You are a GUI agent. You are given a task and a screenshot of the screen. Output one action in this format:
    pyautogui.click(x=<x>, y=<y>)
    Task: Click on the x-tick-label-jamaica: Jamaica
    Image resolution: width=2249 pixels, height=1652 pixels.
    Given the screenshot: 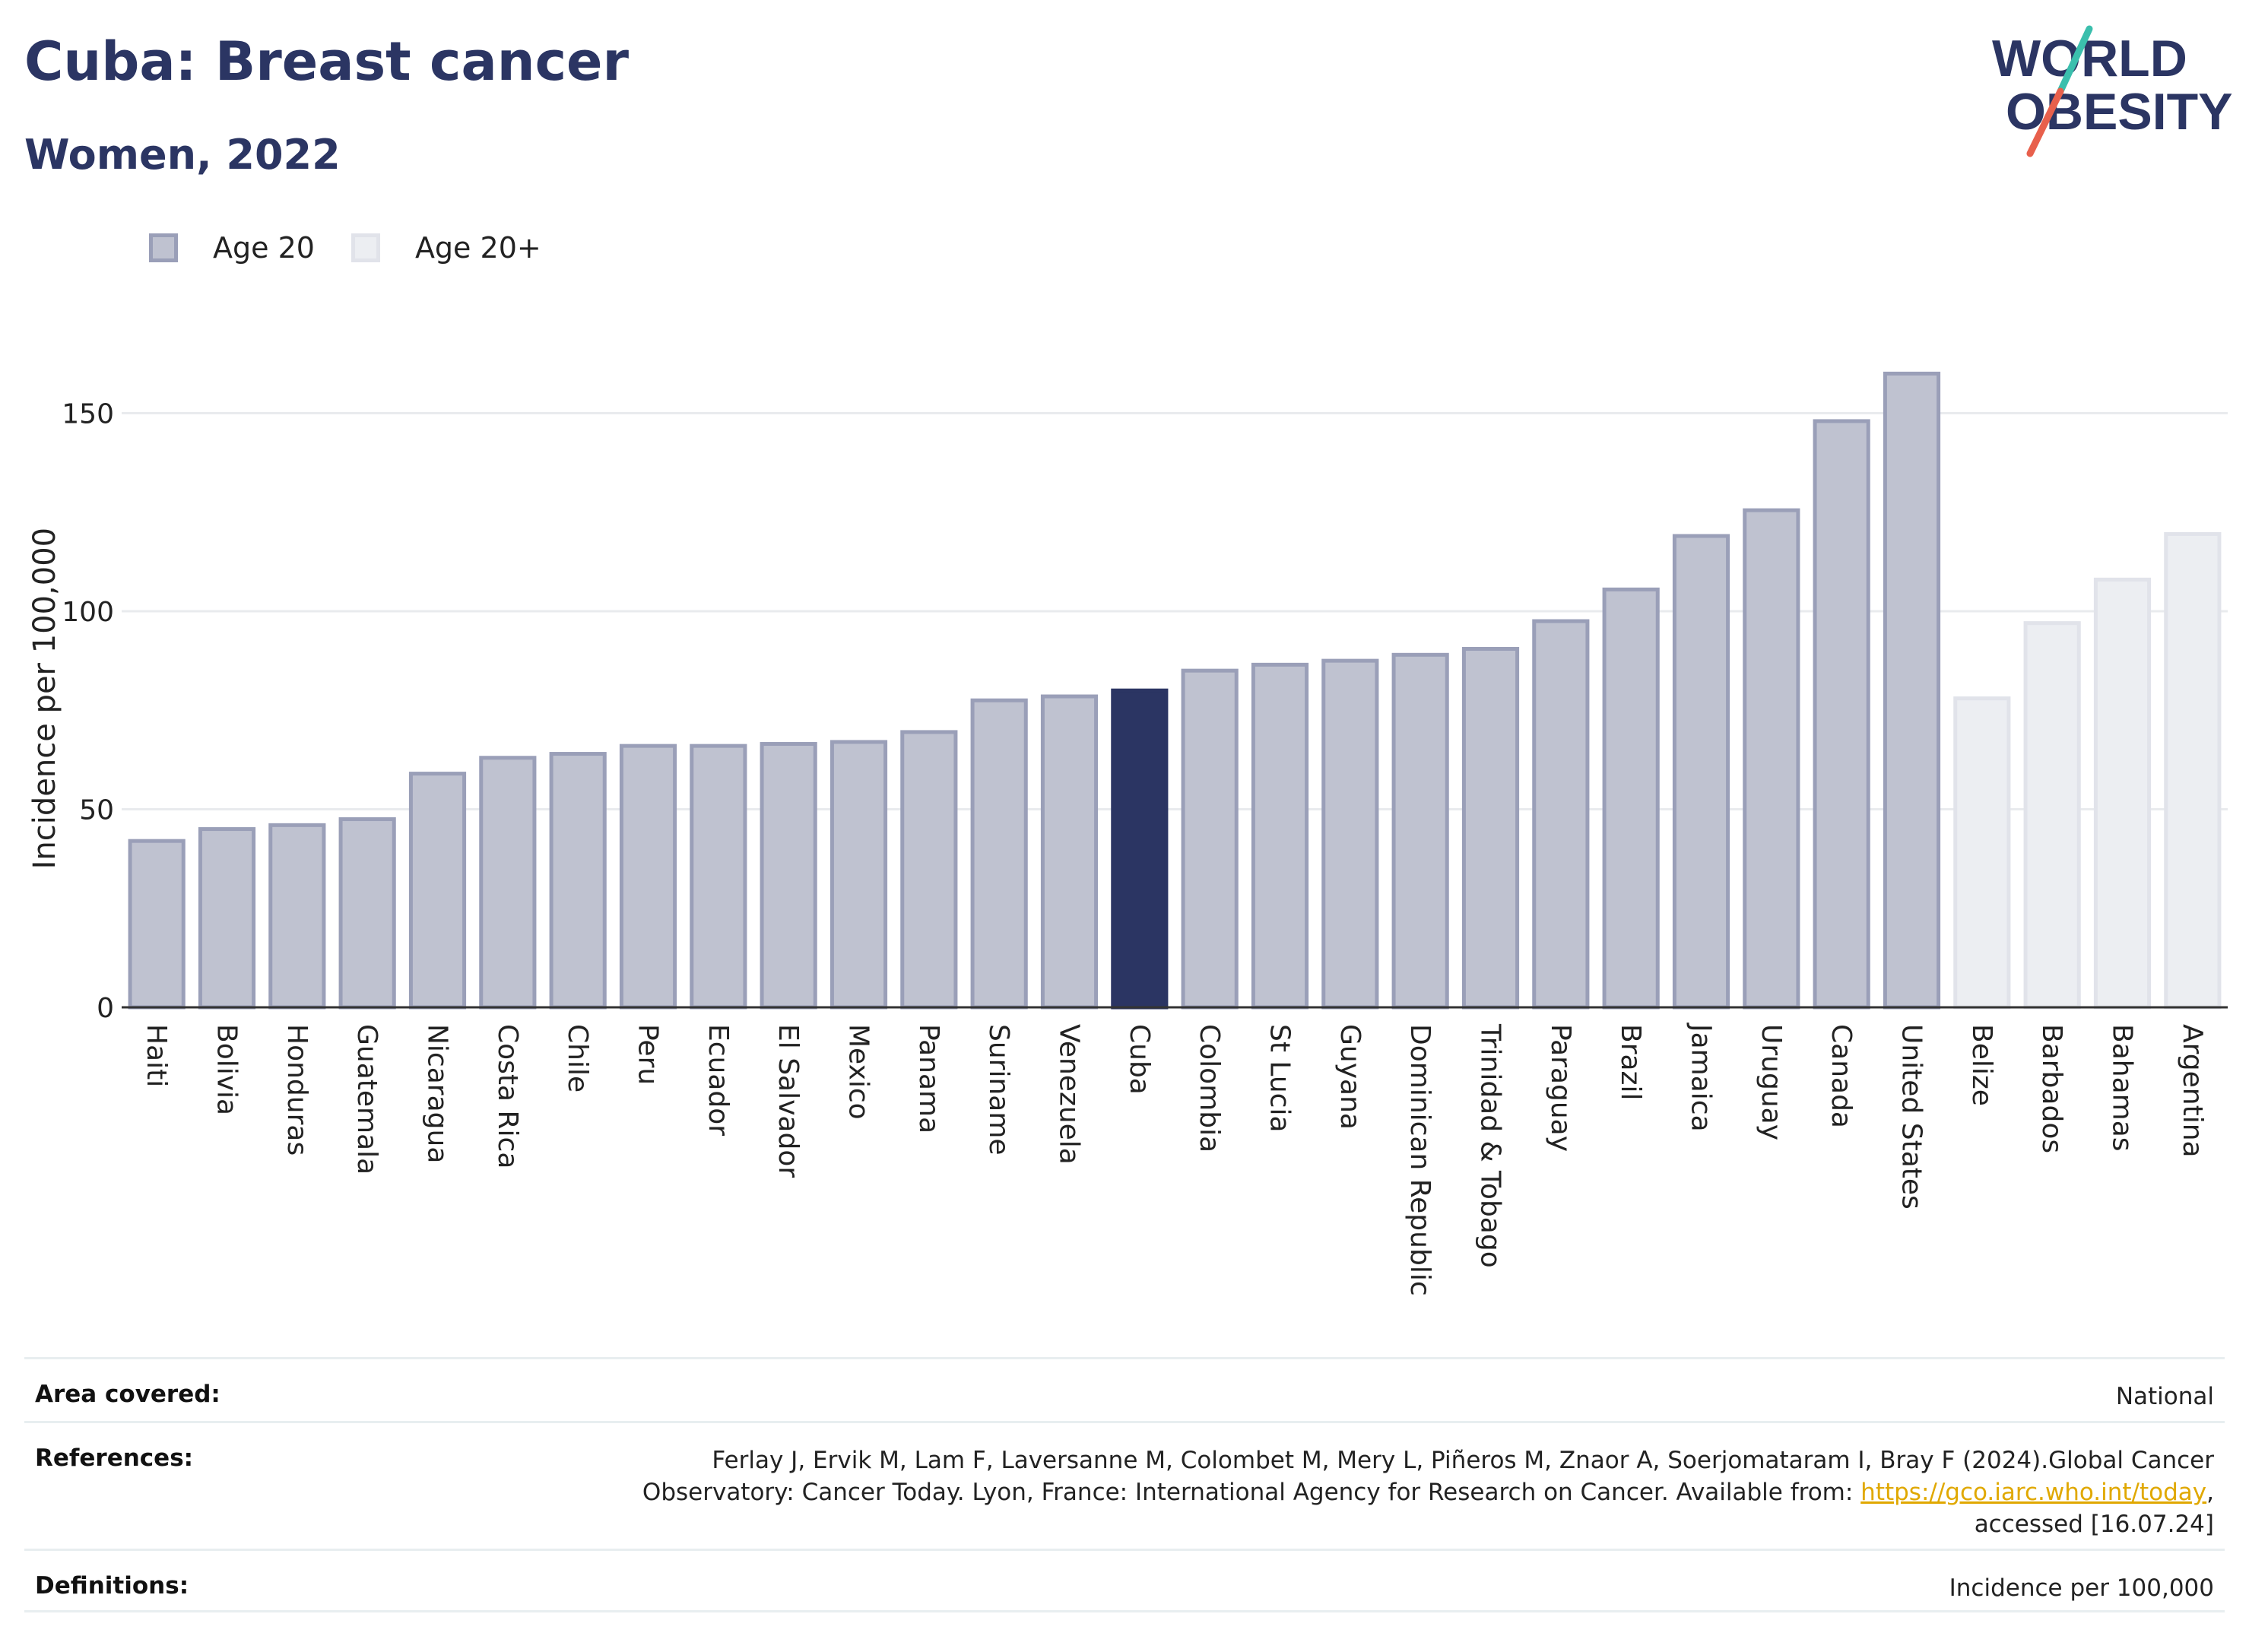 What is the action you would take?
    pyautogui.click(x=1701, y=1077)
    